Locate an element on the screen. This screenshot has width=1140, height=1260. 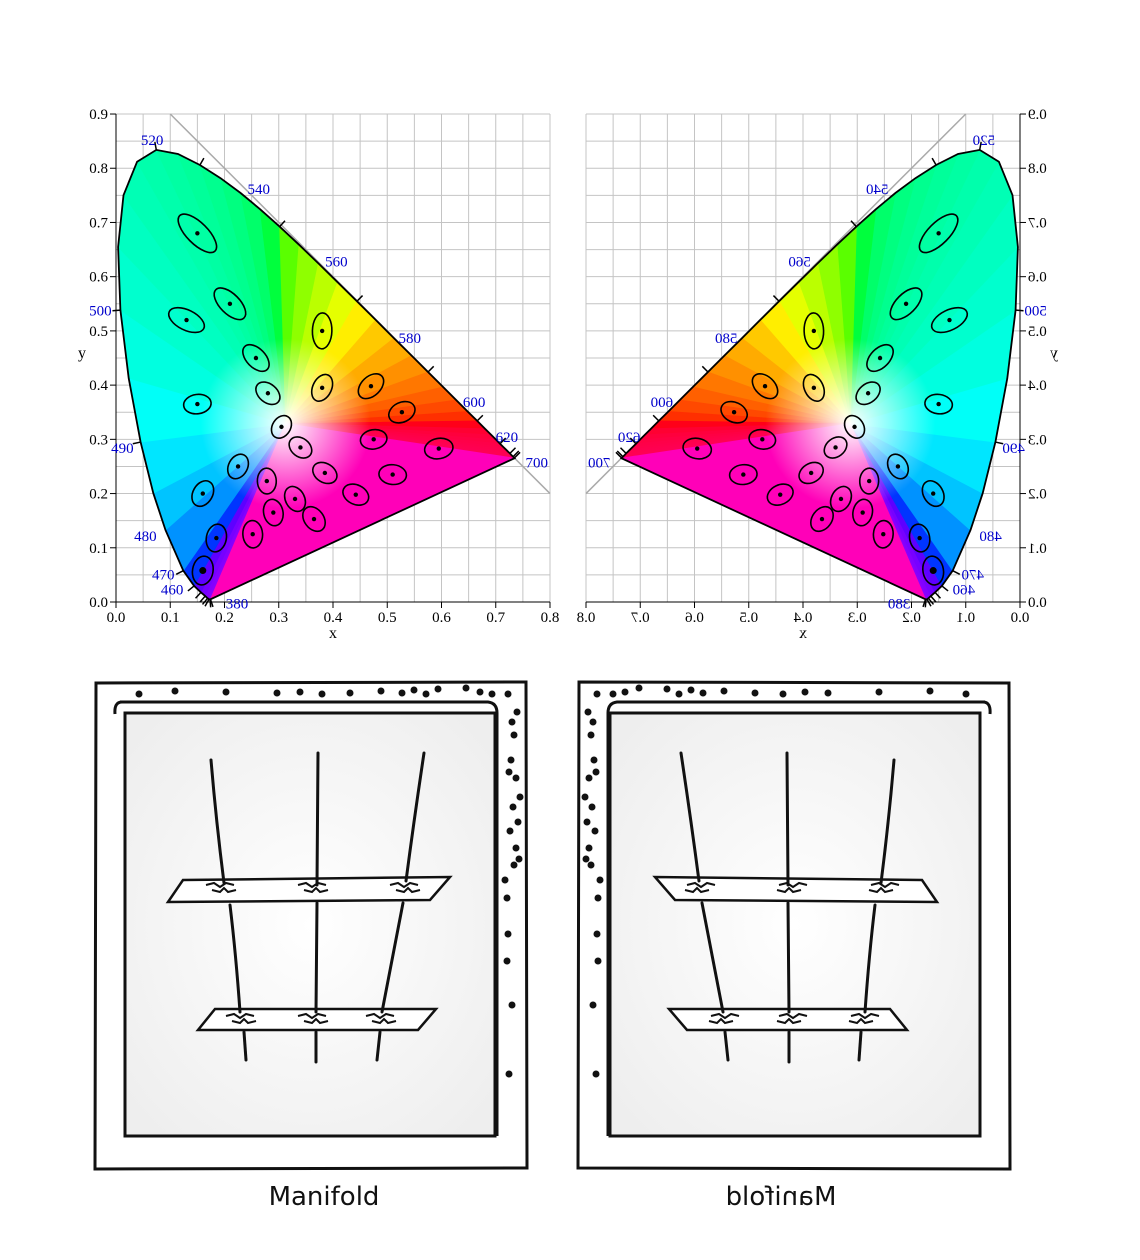
macadam-ellipses is located at coordinates (310, 399).